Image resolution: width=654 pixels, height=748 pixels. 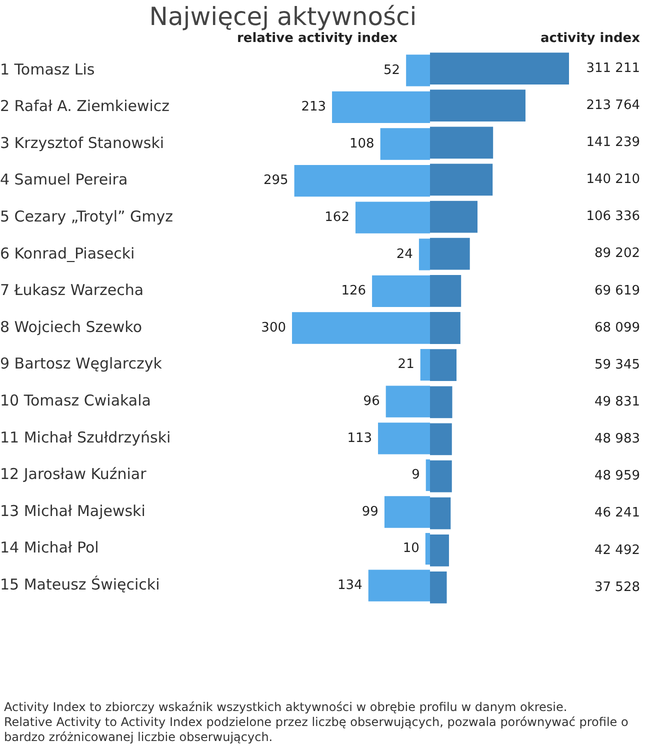 What do you see at coordinates (85, 106) in the screenshot?
I see `y-tick-label: 2 Rafał A. Ziemkiewicz` at bounding box center [85, 106].